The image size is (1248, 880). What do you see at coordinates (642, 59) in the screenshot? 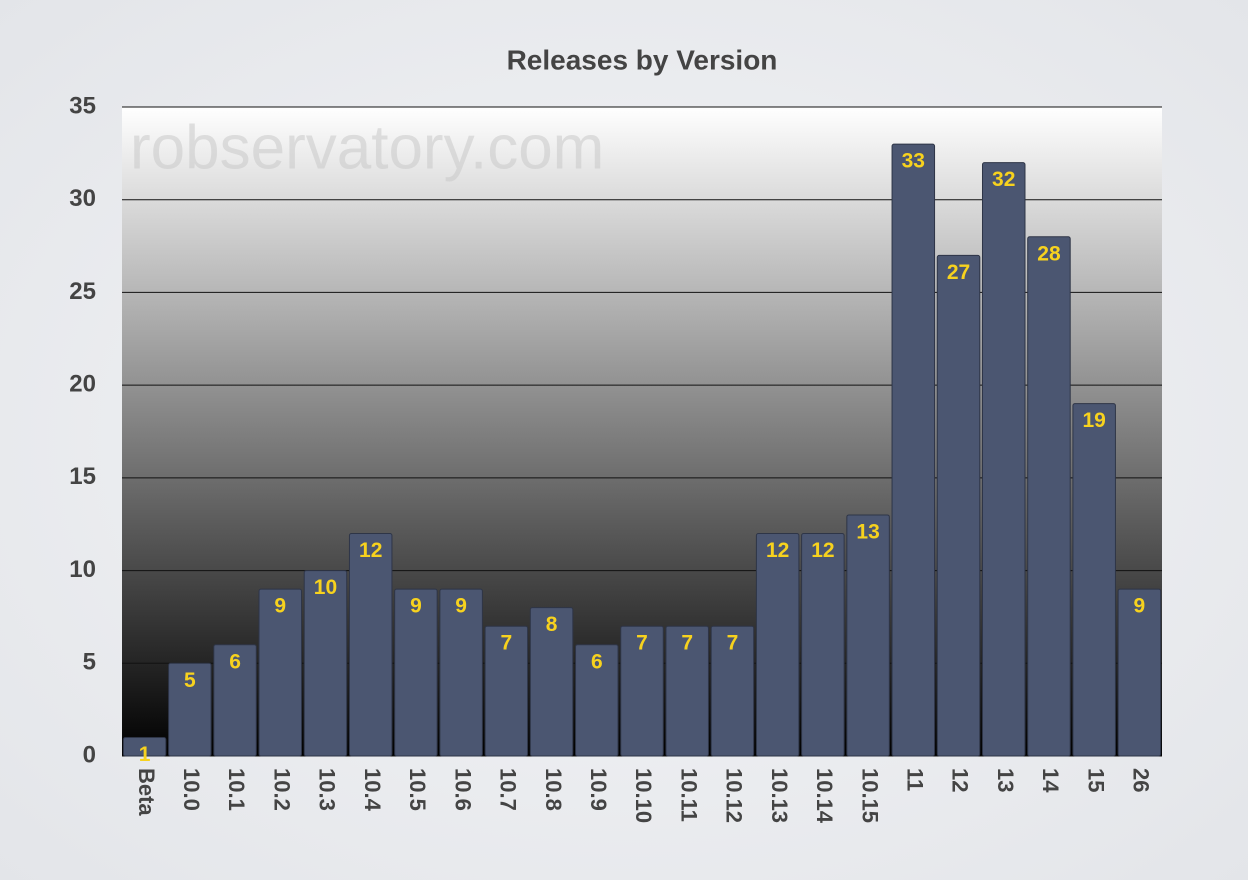
I see `chart-title: Releases by Version` at bounding box center [642, 59].